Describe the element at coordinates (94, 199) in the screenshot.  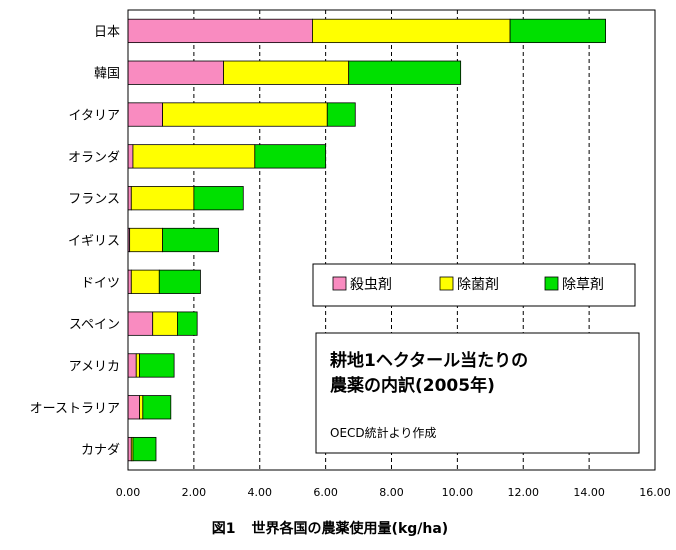
I see `category-label: フランス` at that location.